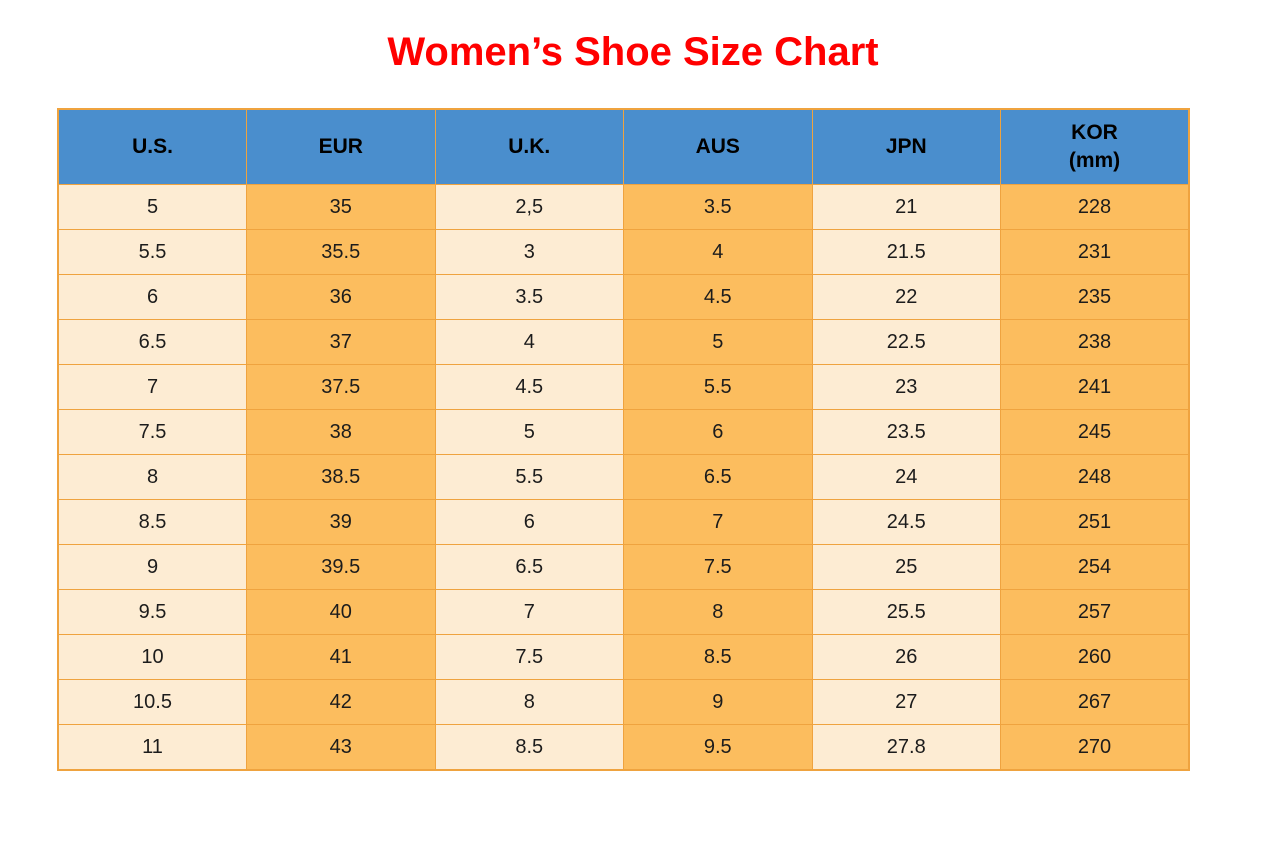  I want to click on table-row: 6 36 3.5 4.5 22 235, so click(623, 297).